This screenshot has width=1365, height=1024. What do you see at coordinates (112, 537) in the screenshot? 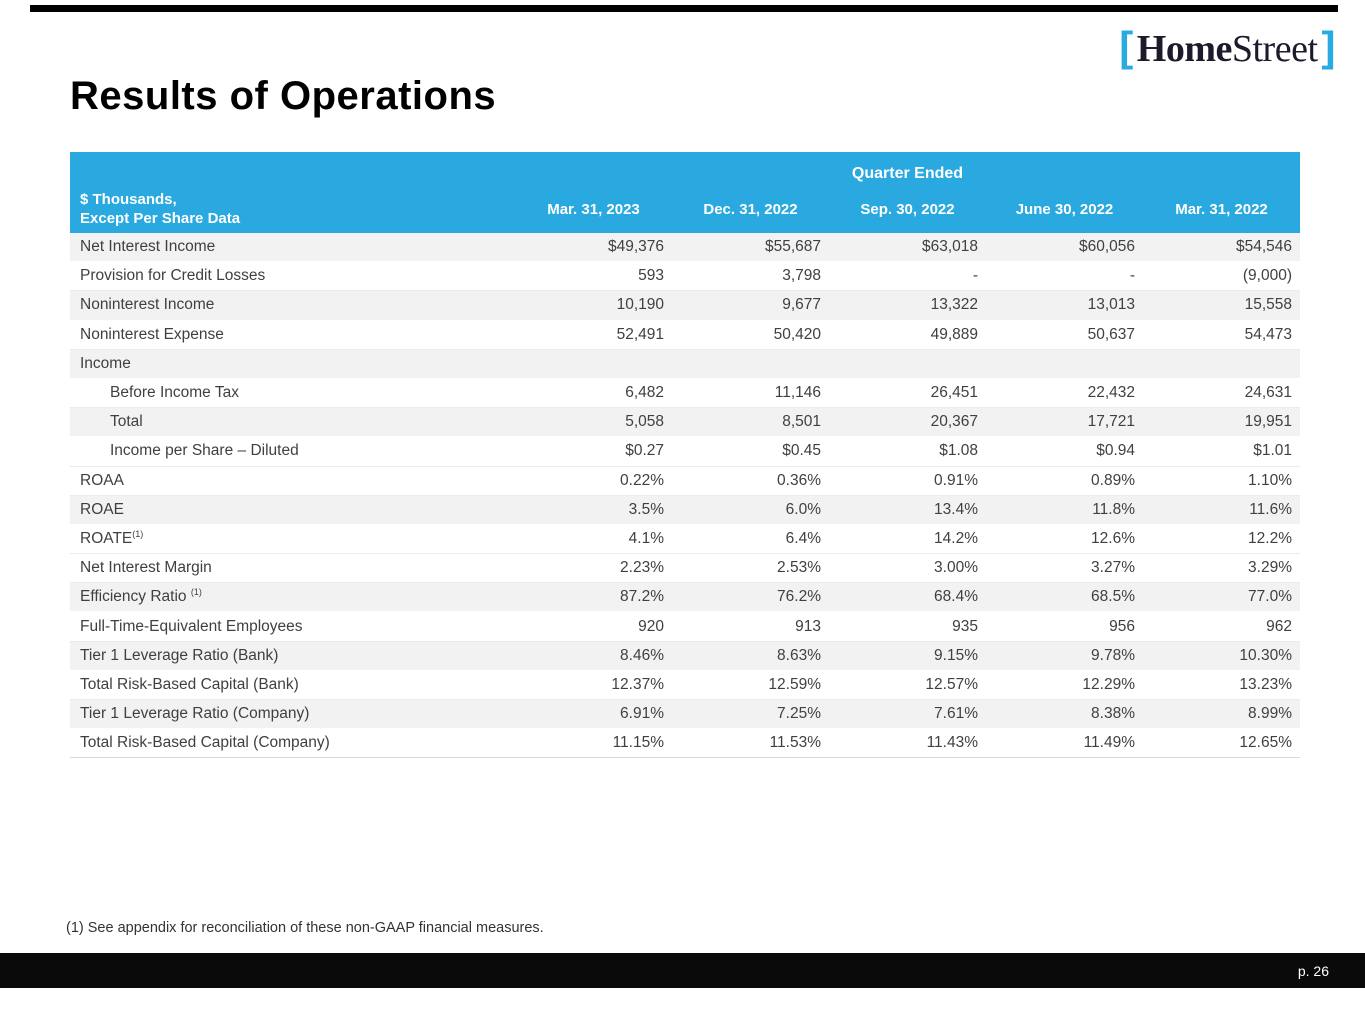
I see `row-label: ROATE(1)` at bounding box center [112, 537].